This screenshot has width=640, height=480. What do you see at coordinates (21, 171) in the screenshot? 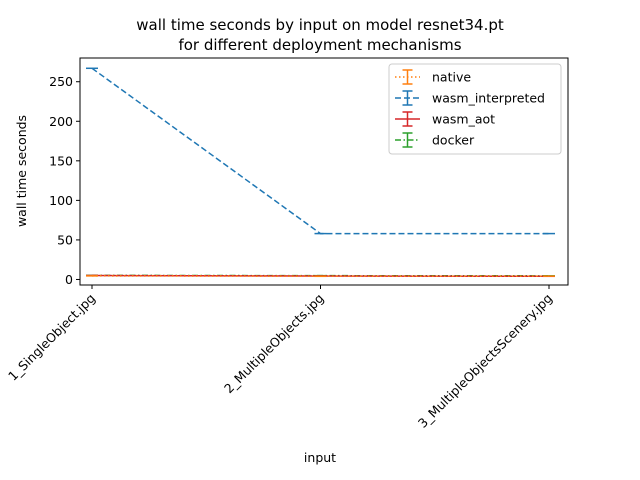
I see `y-axis-label: wall time seconds` at bounding box center [21, 171].